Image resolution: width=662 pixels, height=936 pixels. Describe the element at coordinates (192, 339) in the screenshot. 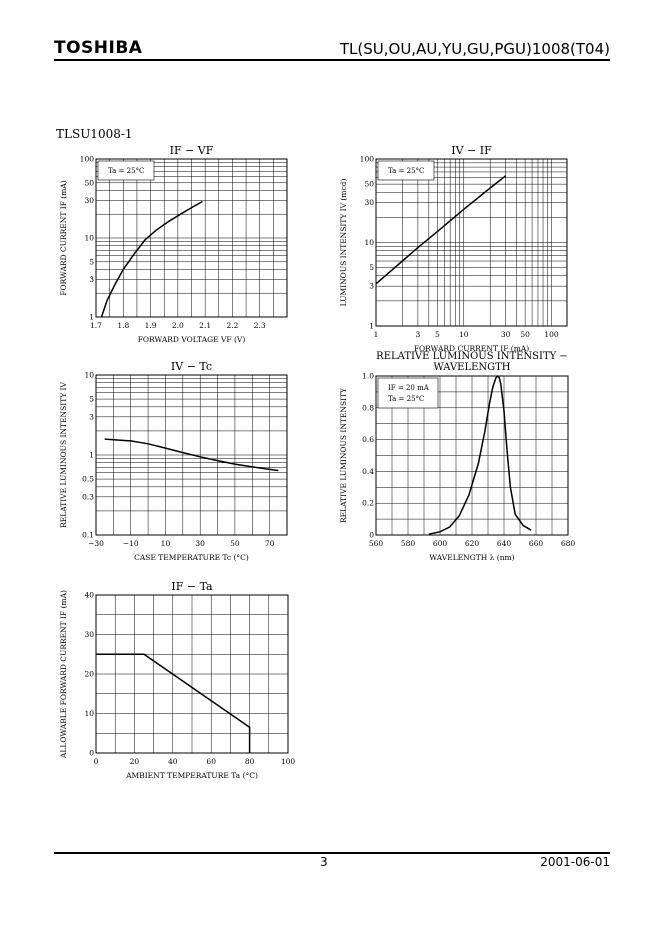

I see `x-axis-label: FORWARD VOLTAGE VF (V)` at that location.